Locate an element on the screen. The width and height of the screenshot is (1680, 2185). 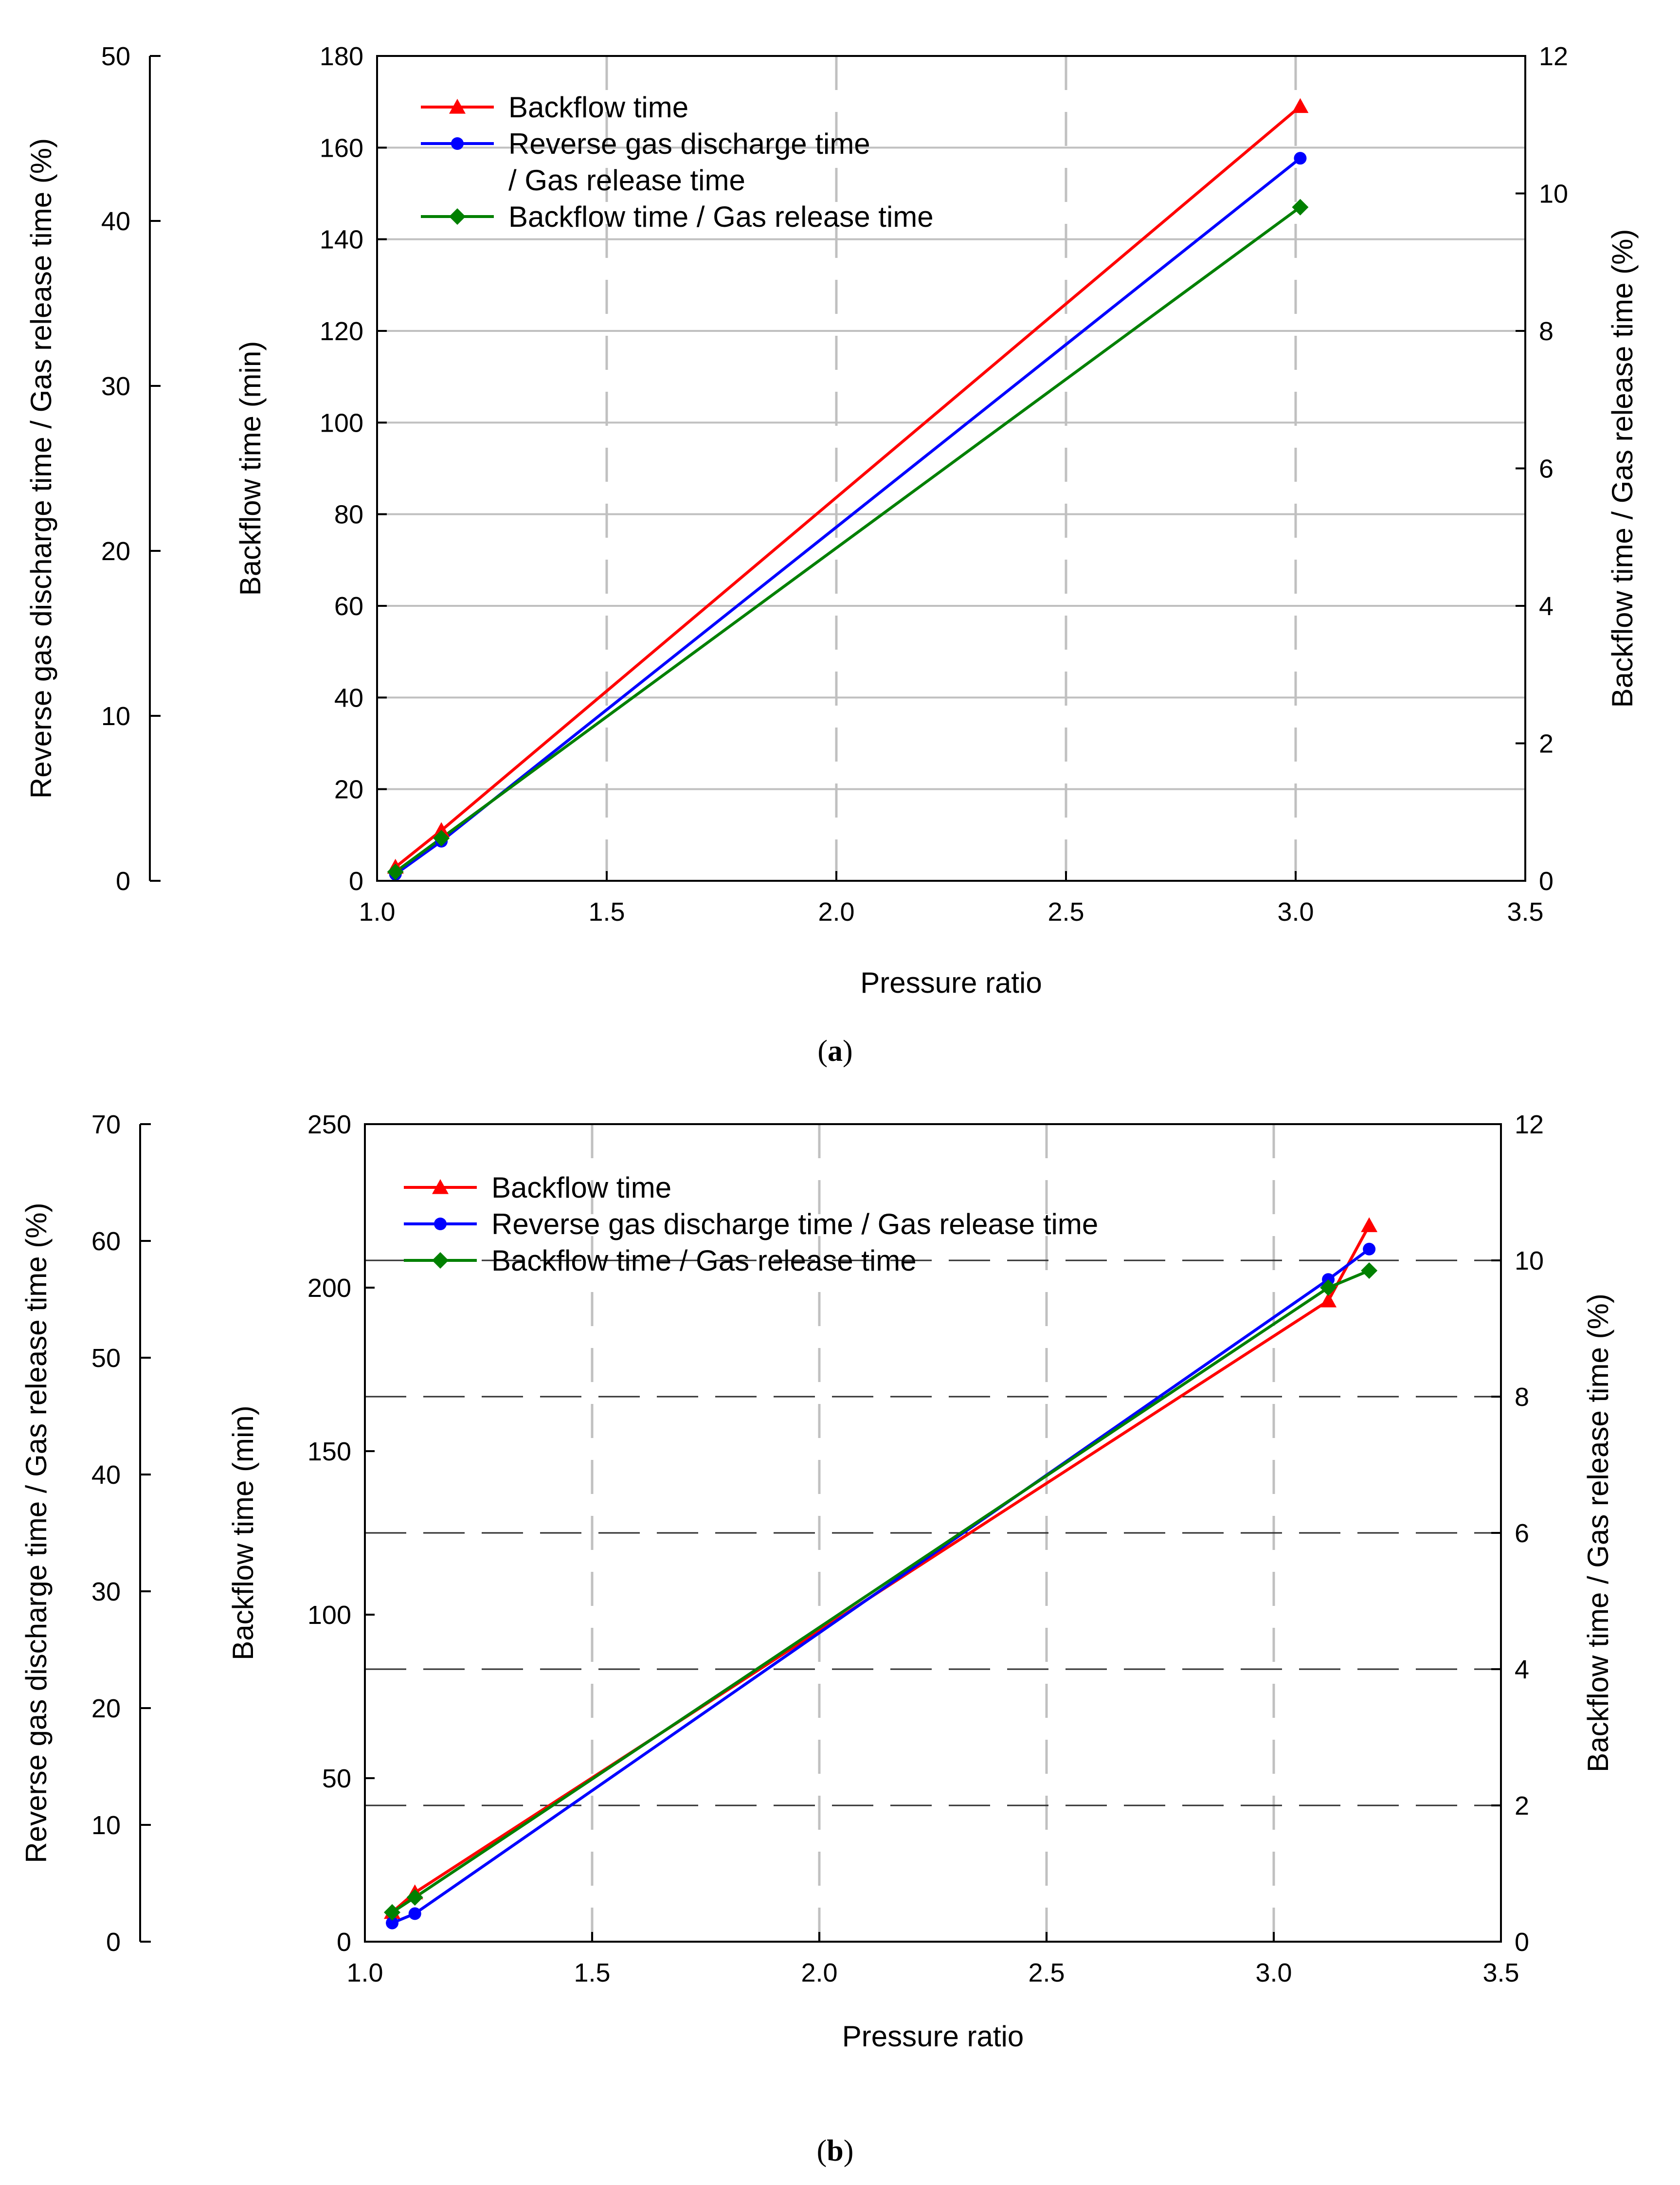
y-axis-label: Backflow time (min) is located at coordinates (250, 468).